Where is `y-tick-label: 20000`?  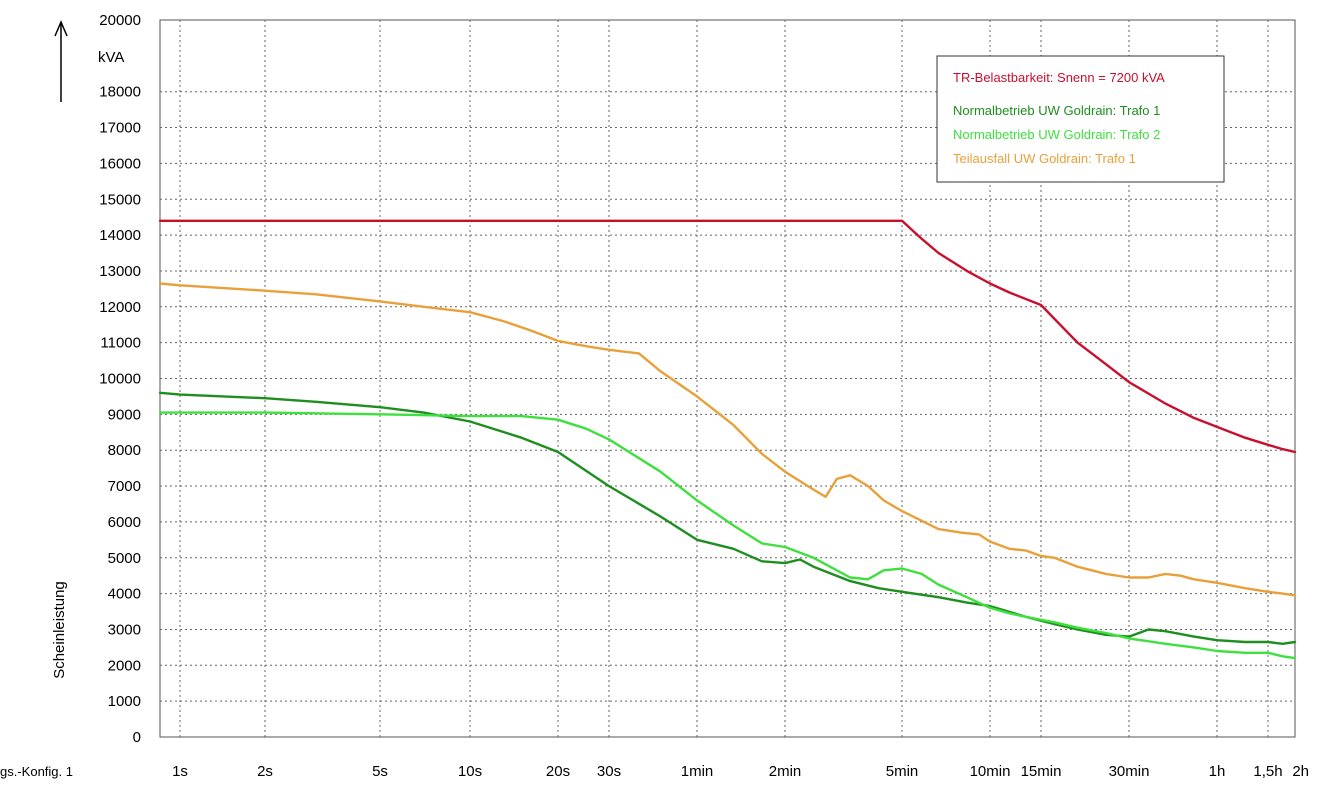
y-tick-label: 20000 is located at coordinates (120, 20).